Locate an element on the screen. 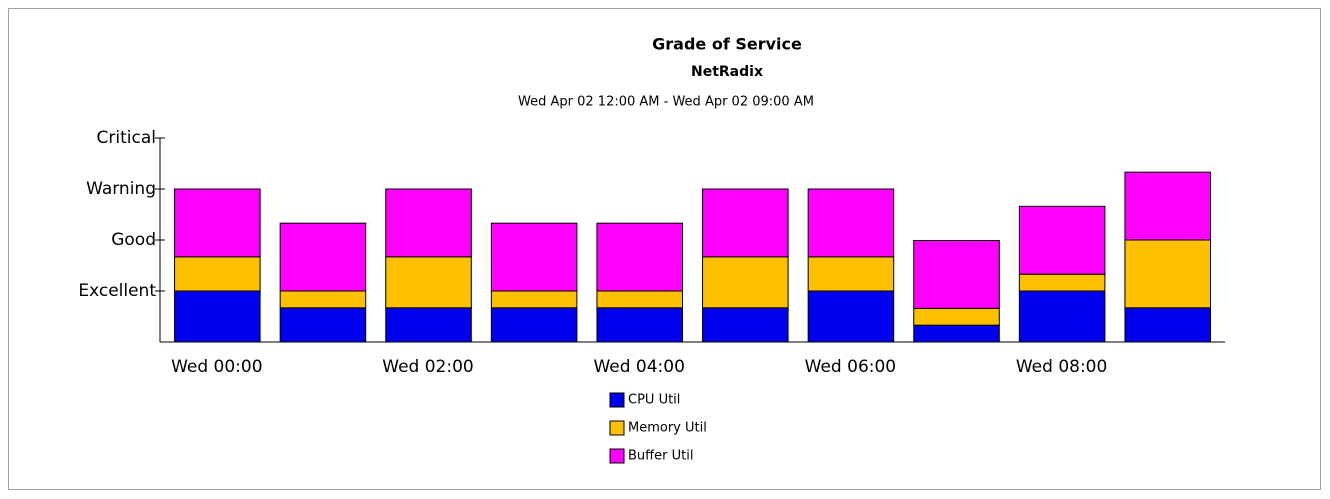 This screenshot has width=1330, height=499. legend-label: CPU Util is located at coordinates (654, 400).